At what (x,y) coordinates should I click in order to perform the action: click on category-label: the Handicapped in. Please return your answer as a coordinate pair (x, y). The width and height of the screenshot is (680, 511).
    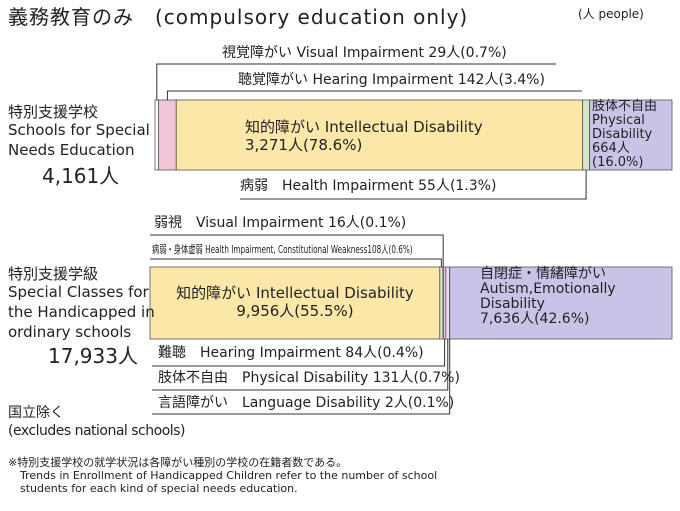
    Looking at the image, I should click on (81, 312).